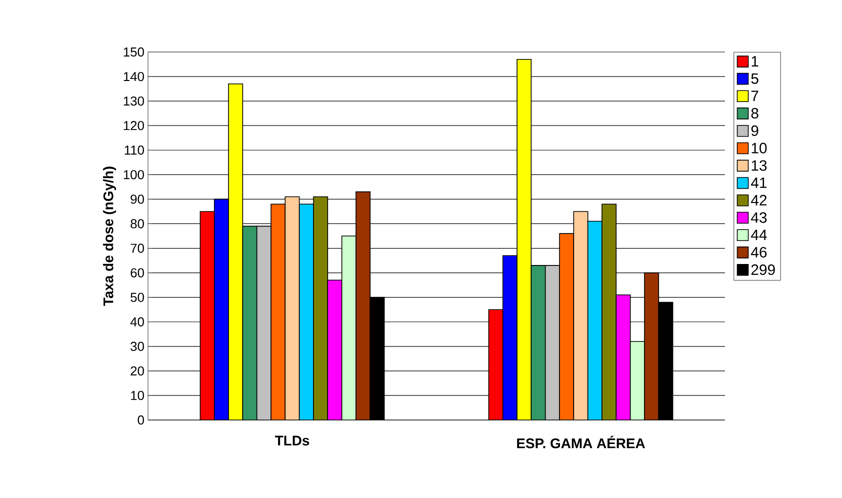 The width and height of the screenshot is (842, 498). What do you see at coordinates (137, 346) in the screenshot?
I see `y-tick-label: 30` at bounding box center [137, 346].